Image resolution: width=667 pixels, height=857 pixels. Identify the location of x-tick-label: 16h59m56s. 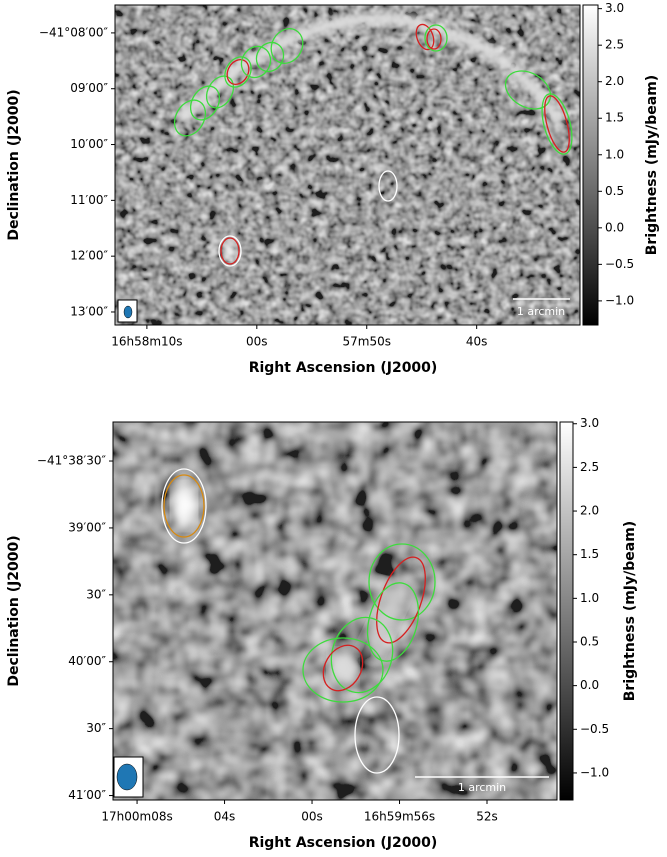
(399, 817).